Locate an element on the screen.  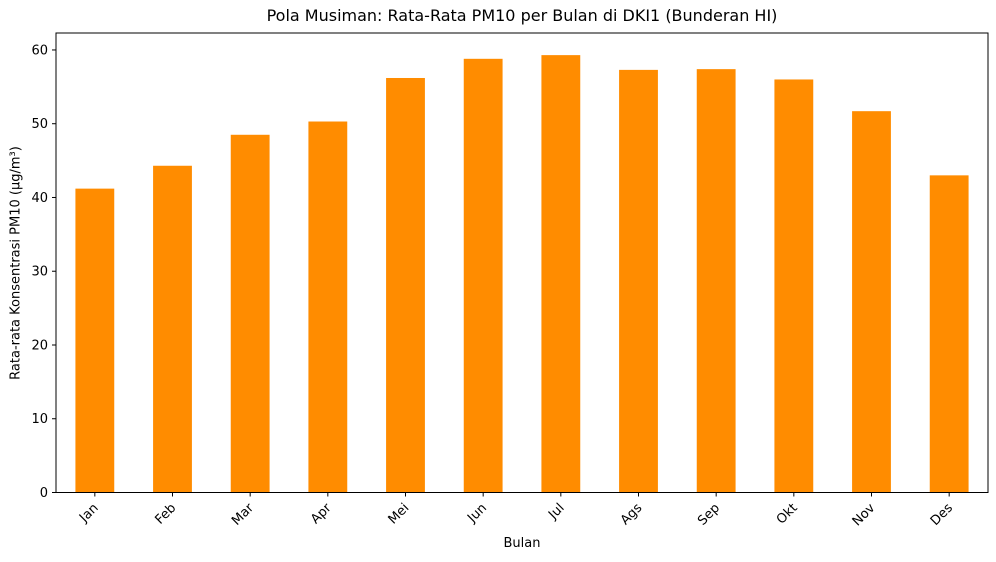
bar-sep is located at coordinates (716, 281).